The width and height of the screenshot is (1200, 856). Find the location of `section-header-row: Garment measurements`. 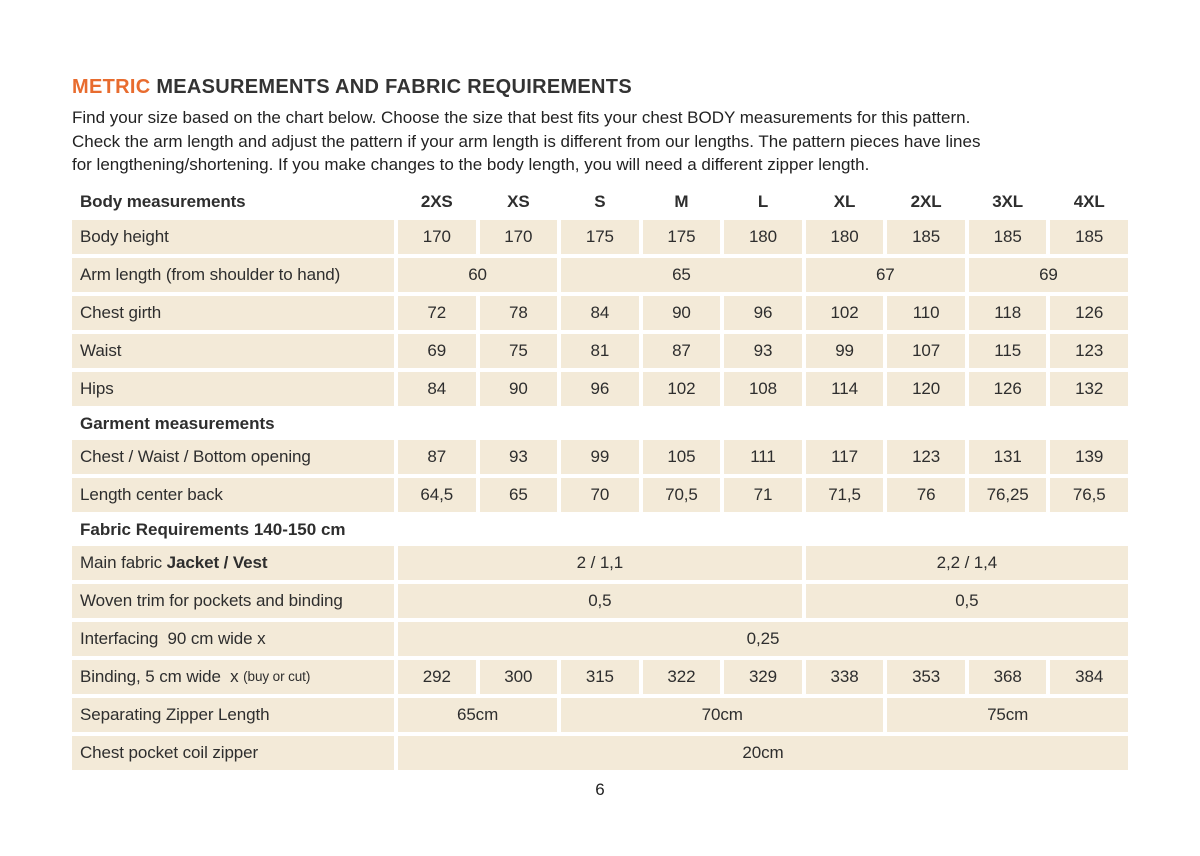

section-header-row: Garment measurements is located at coordinates (600, 424).